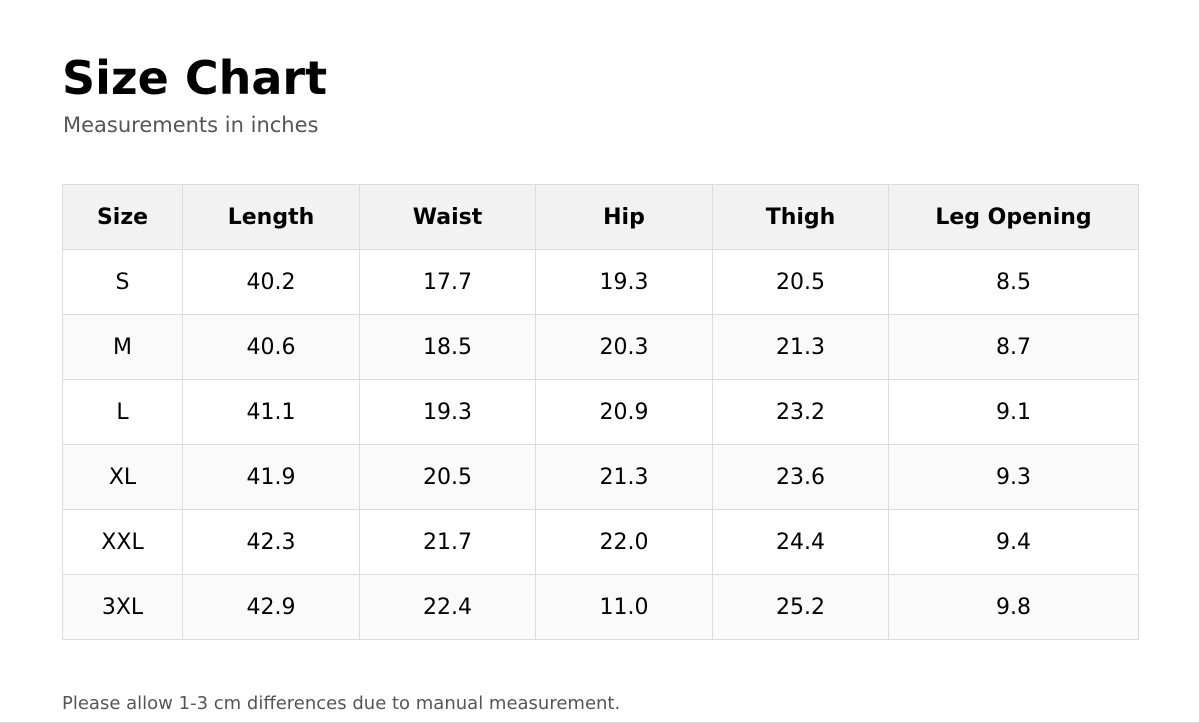  What do you see at coordinates (122, 607) in the screenshot?
I see `cell-size: 3XL` at bounding box center [122, 607].